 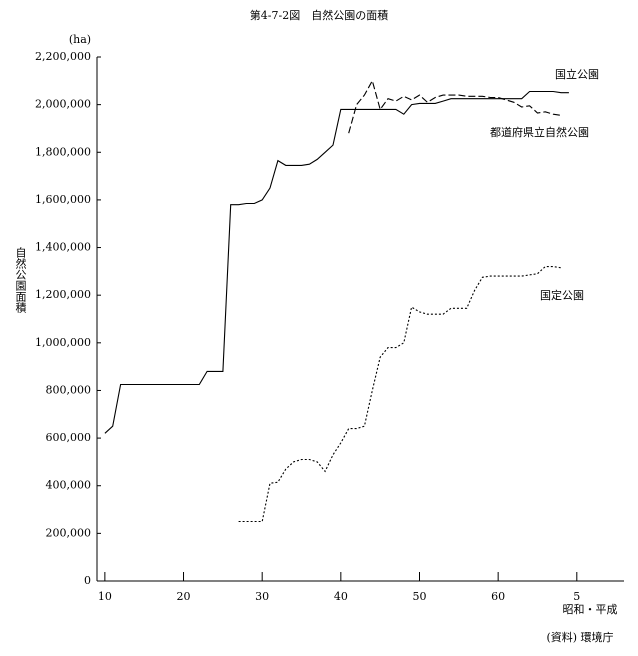 What do you see at coordinates (63, 342) in the screenshot?
I see `y-tick-label: 1,000,000` at bounding box center [63, 342].